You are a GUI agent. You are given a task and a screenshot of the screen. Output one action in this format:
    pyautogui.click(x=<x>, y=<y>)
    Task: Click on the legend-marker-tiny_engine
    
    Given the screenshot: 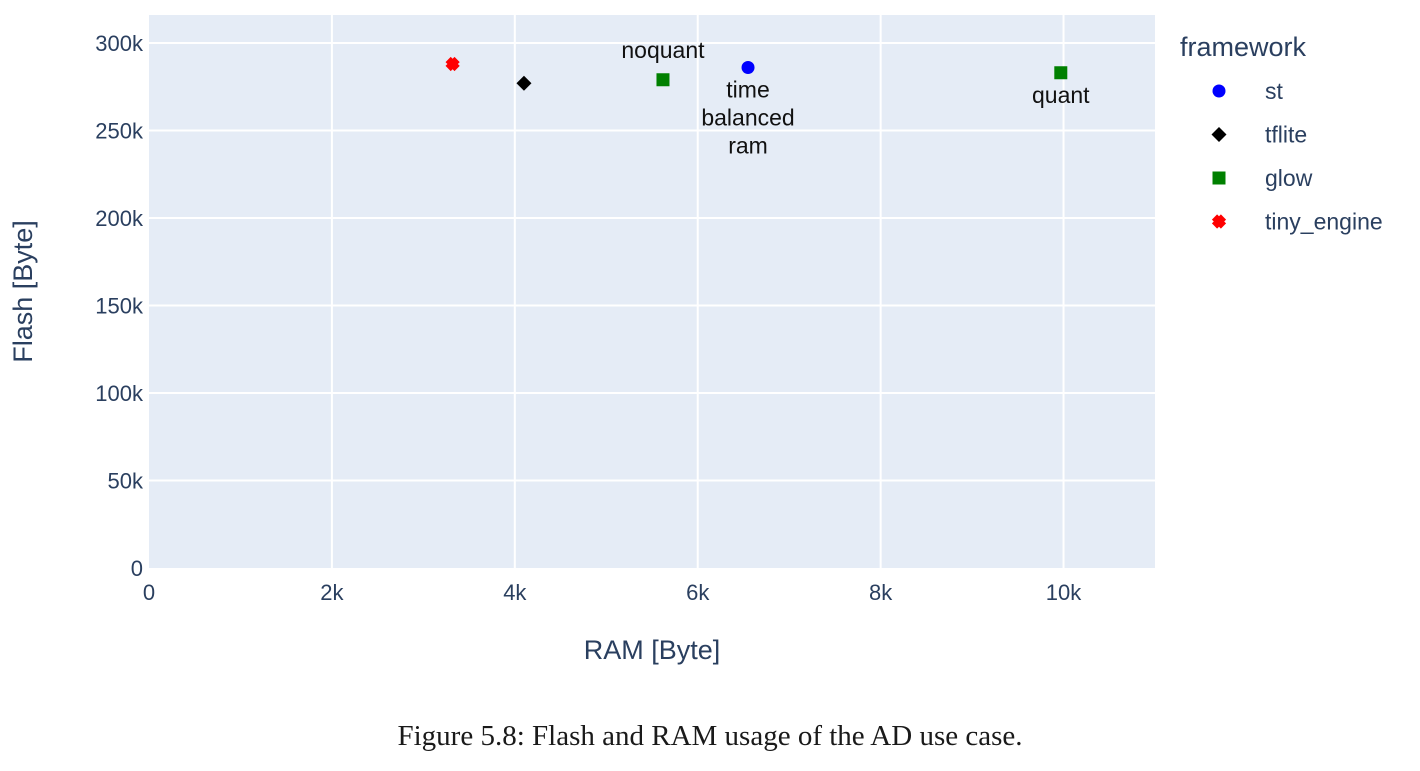 What is the action you would take?
    pyautogui.click(x=1219, y=221)
    